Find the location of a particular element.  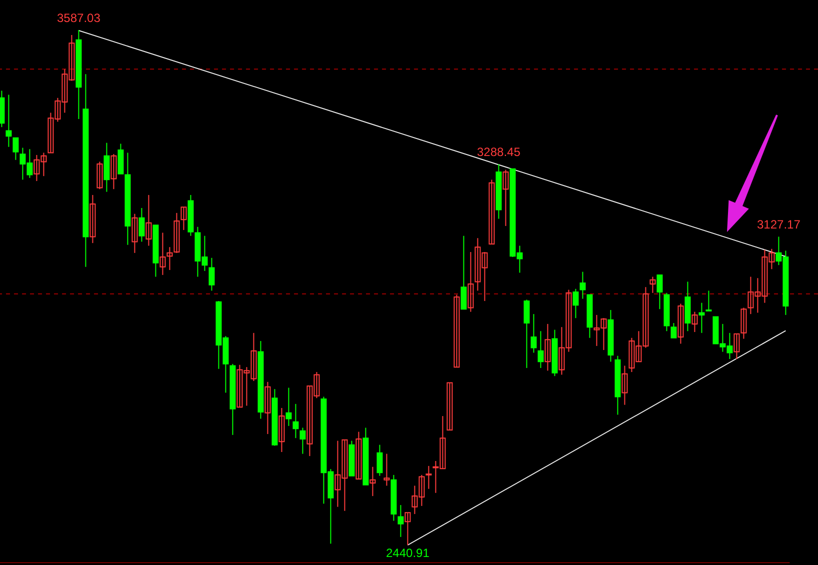

annotation: 2440.91 is located at coordinates (408, 553).